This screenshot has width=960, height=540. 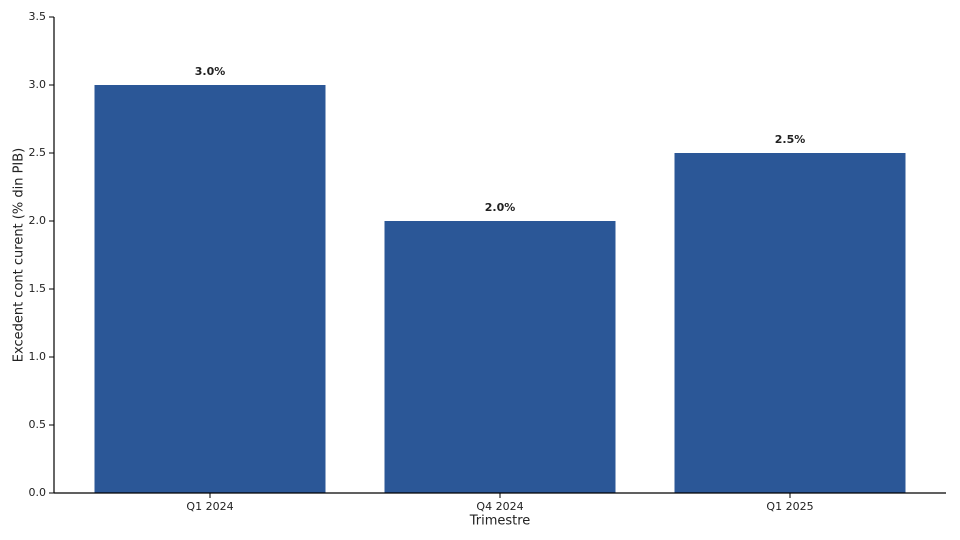 What do you see at coordinates (38, 492) in the screenshot?
I see `y-tick-label: 0.0` at bounding box center [38, 492].